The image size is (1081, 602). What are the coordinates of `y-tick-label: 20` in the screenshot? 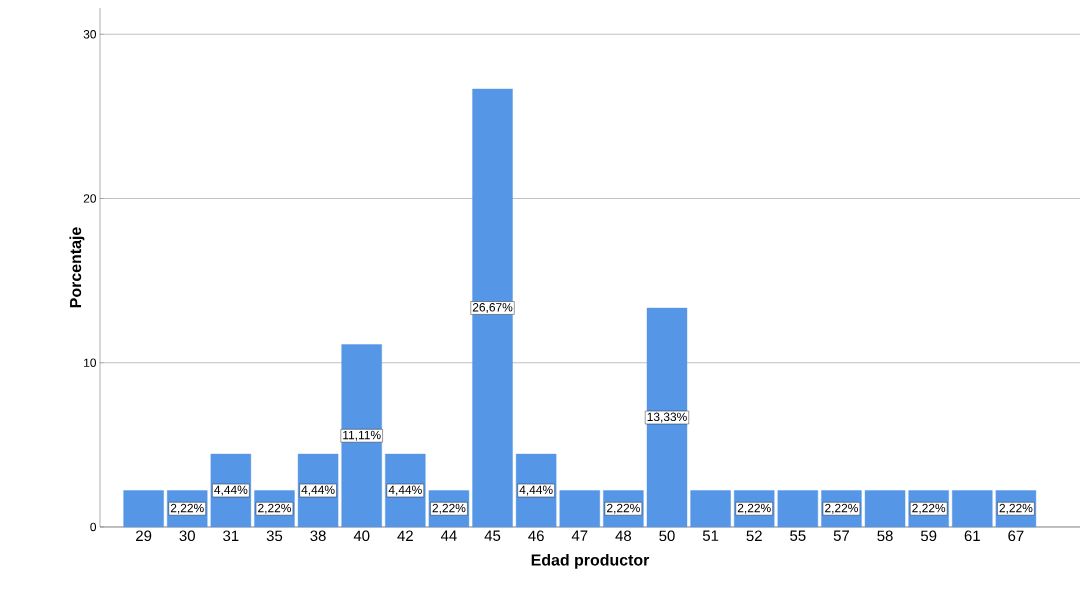 It's located at (90, 198).